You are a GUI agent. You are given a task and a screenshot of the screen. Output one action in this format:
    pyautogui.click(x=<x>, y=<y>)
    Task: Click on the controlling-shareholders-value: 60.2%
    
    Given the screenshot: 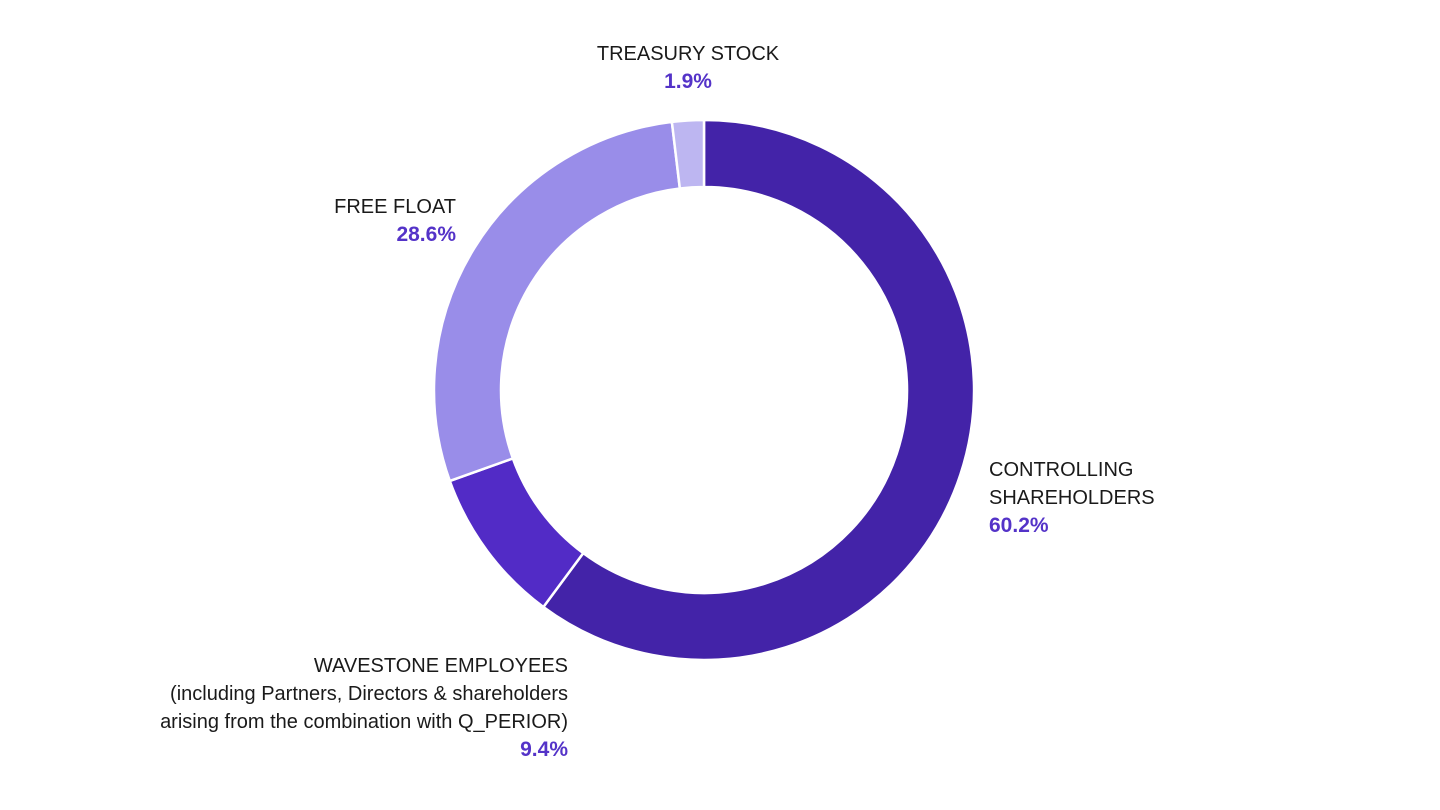 What is the action you would take?
    pyautogui.click(x=1019, y=525)
    